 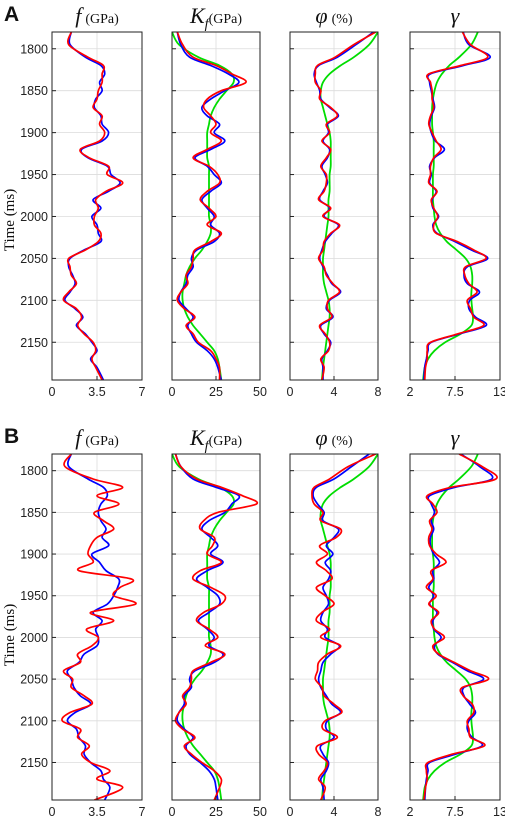 What do you see at coordinates (11, 14) in the screenshot?
I see `panel-label-a: A` at bounding box center [11, 14].